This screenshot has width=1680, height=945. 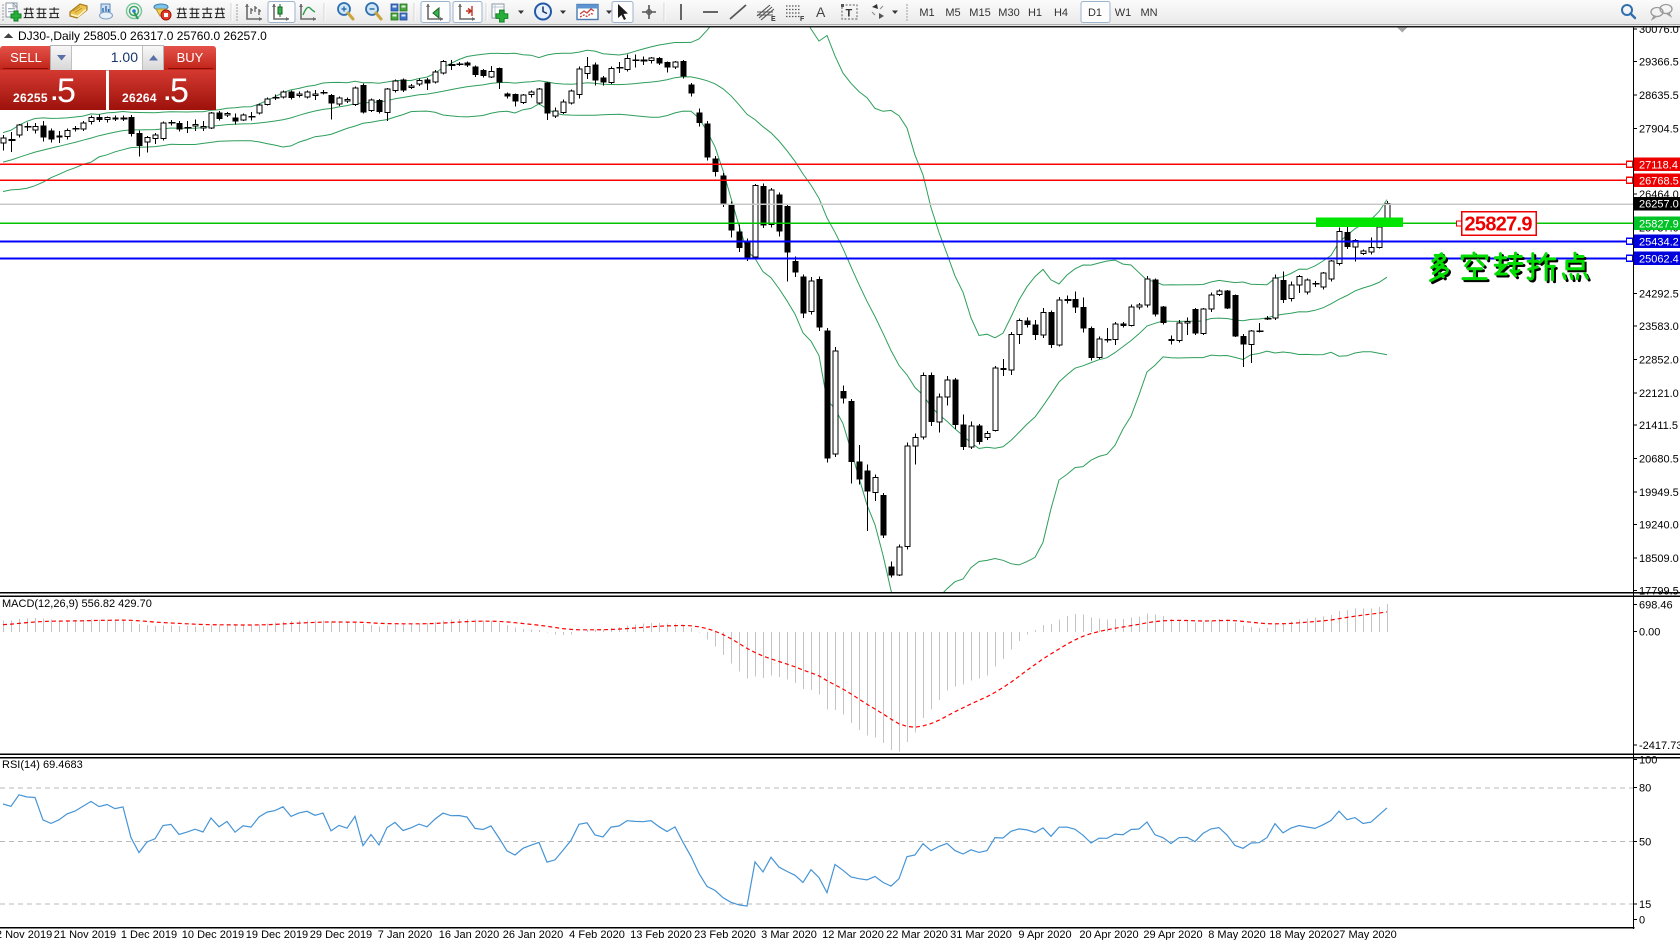 I want to click on svg-text: 18 May 2020, so click(x=1301, y=934).